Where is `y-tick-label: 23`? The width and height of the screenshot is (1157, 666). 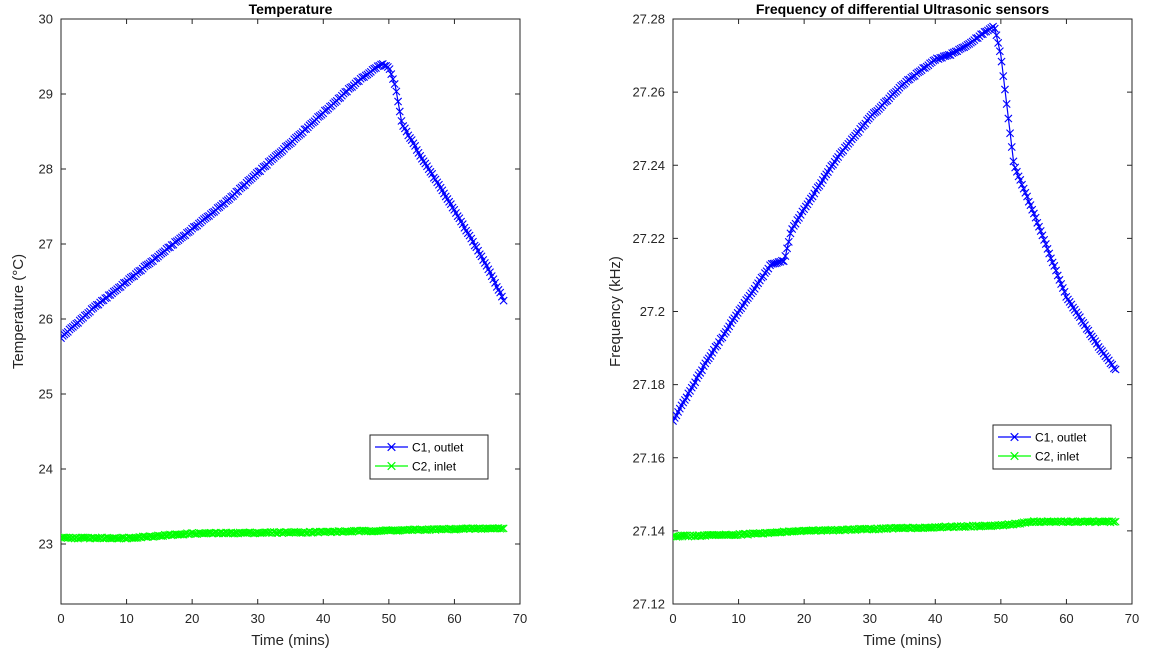 y-tick-label: 23 is located at coordinates (46, 544).